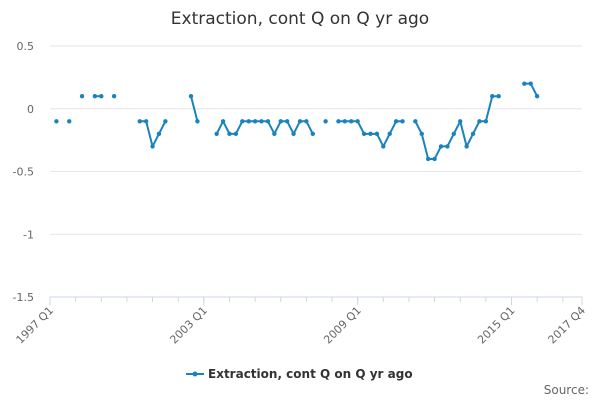 The width and height of the screenshot is (600, 400). I want to click on y-tick-label: 0.5, so click(26, 46).